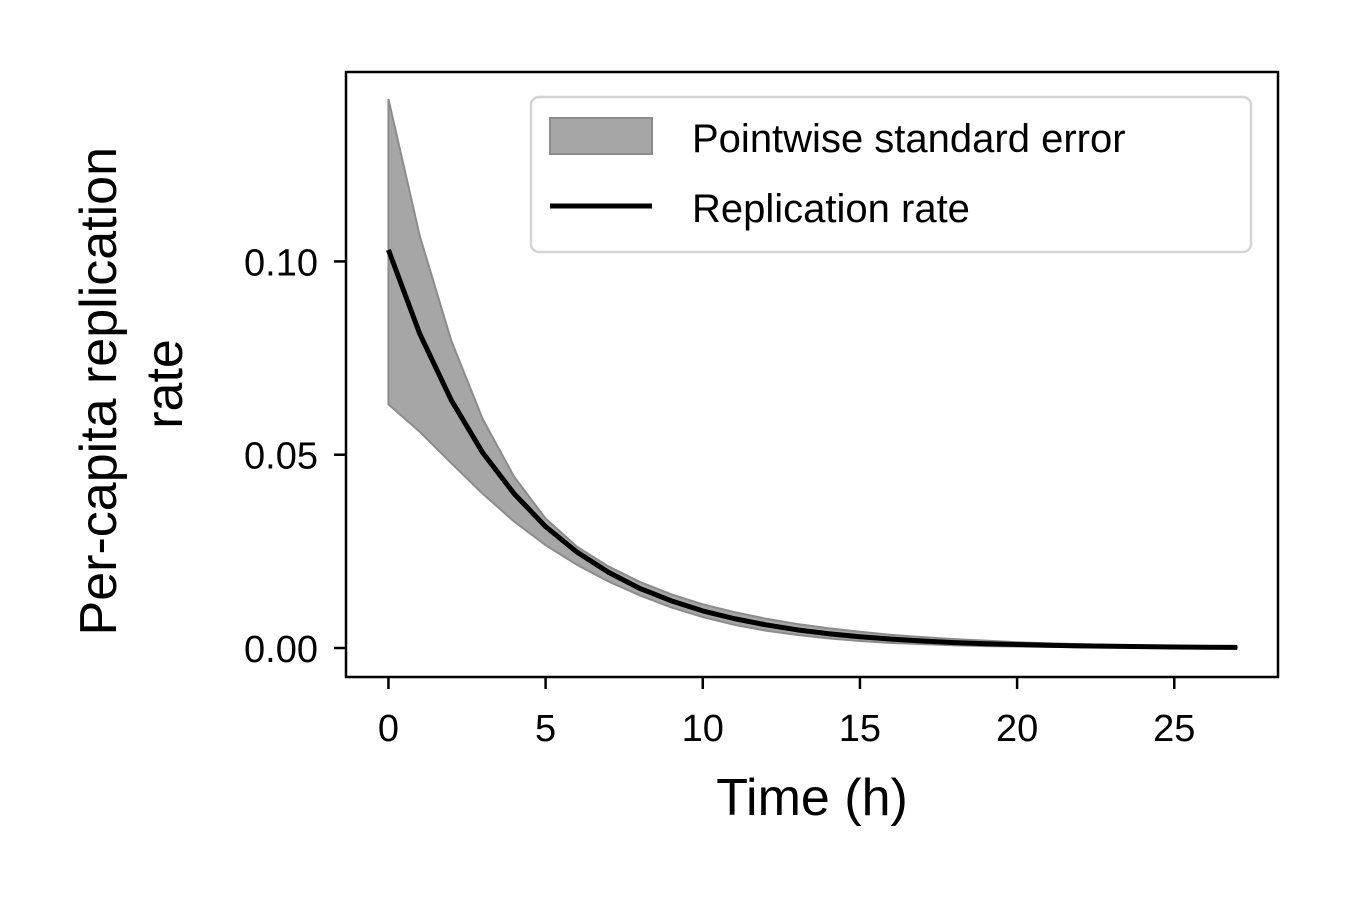 The width and height of the screenshot is (1350, 900). I want to click on y-axis-title-line-1: Per-capita replication, so click(99, 391).